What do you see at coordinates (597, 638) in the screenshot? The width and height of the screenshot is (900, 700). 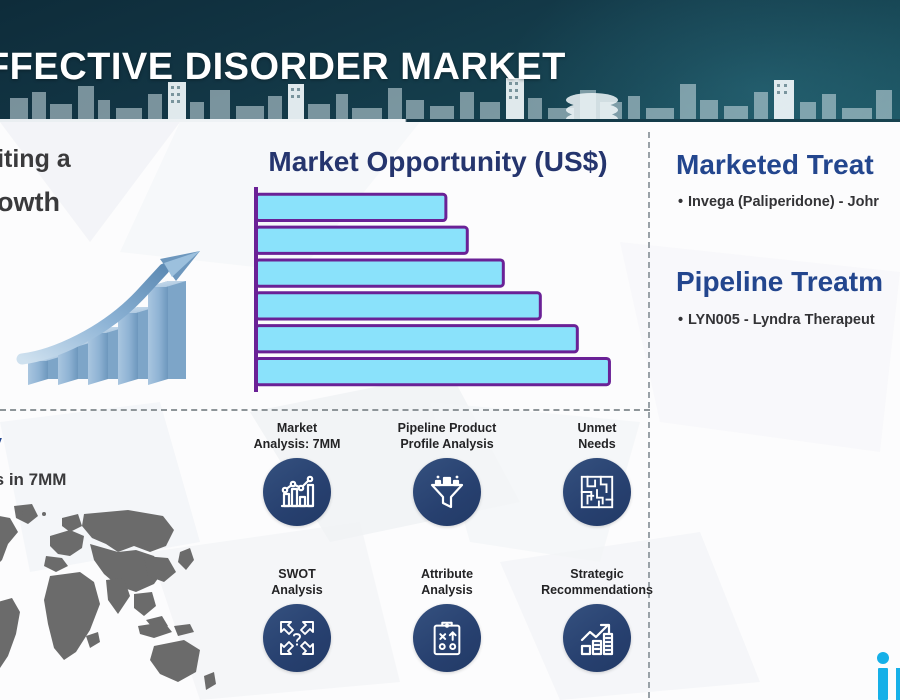 I see `growth-arrow-bars-icon` at bounding box center [597, 638].